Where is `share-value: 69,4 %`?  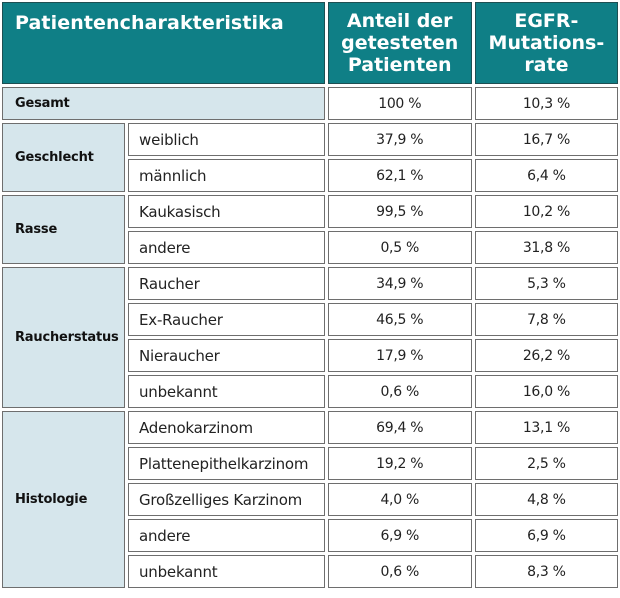
share-value: 69,4 % is located at coordinates (399, 427).